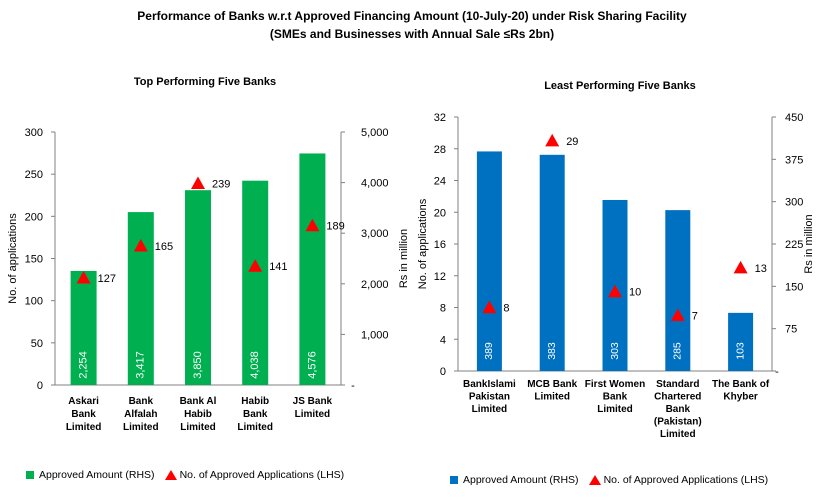 The width and height of the screenshot is (824, 504). What do you see at coordinates (740, 397) in the screenshot?
I see `category-label: Khyber` at bounding box center [740, 397].